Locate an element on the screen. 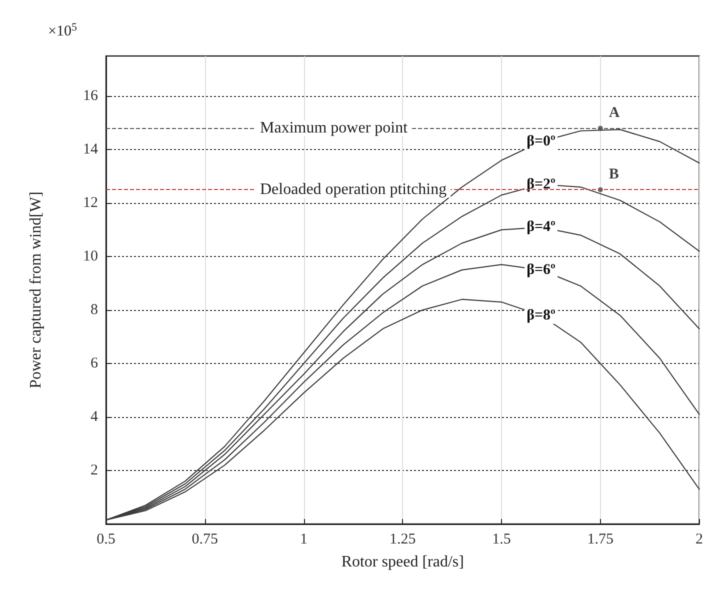 The width and height of the screenshot is (714, 599). series-label: β=4º is located at coordinates (541, 227).